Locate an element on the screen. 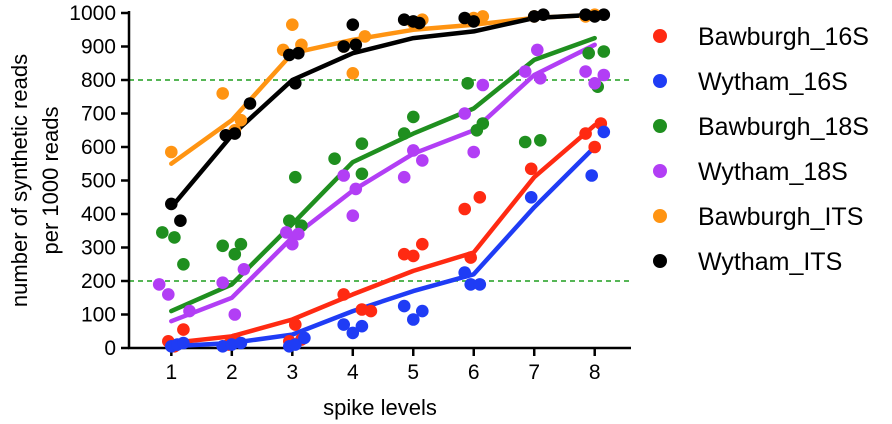 The width and height of the screenshot is (892, 424). x-tick-label: 5 is located at coordinates (413, 372).